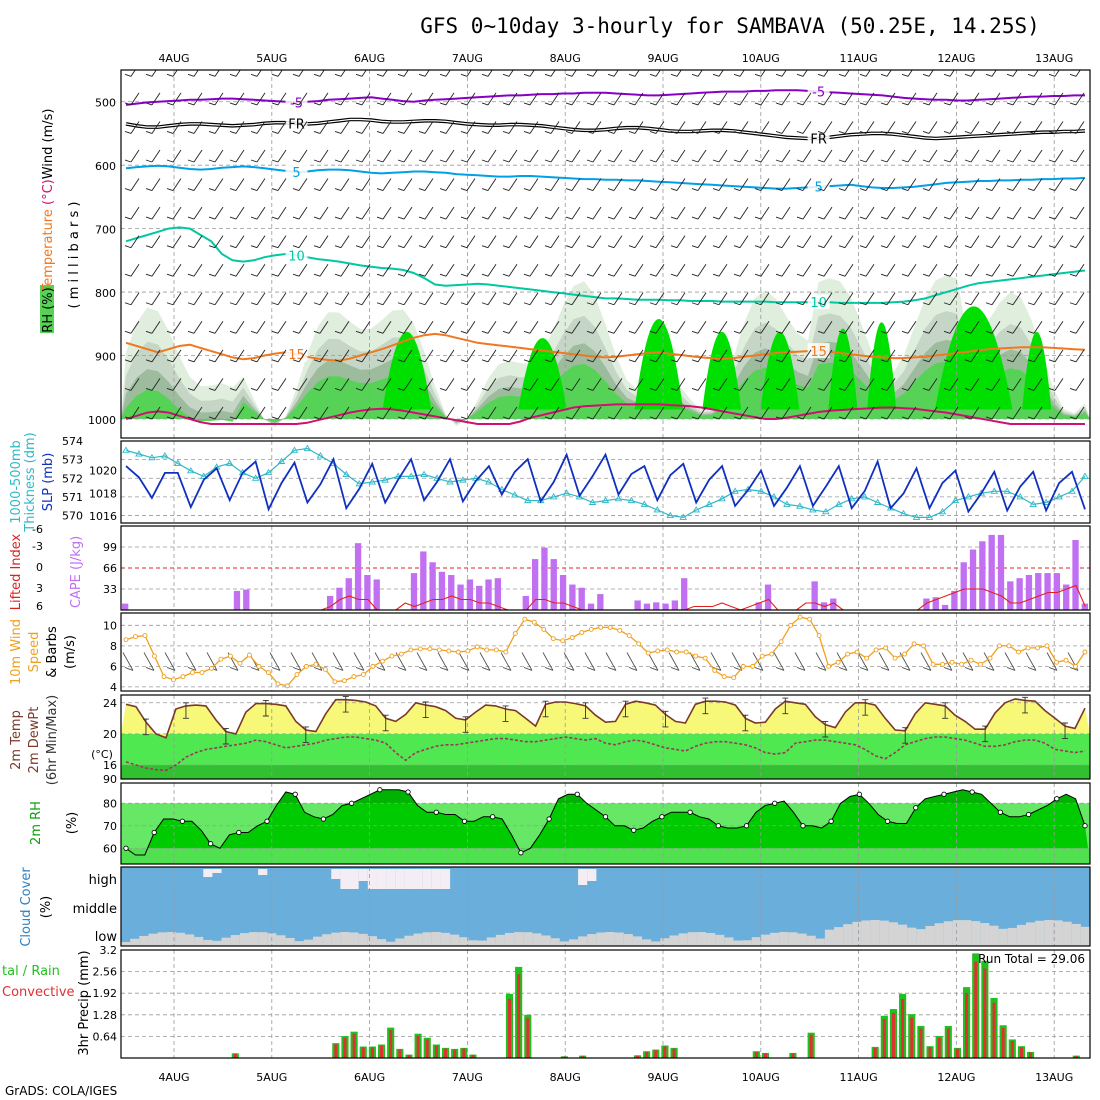 The image size is (1100, 1100). What do you see at coordinates (173, 1077) in the screenshot?
I see `bottom-date-label: 4AUG` at bounding box center [173, 1077].